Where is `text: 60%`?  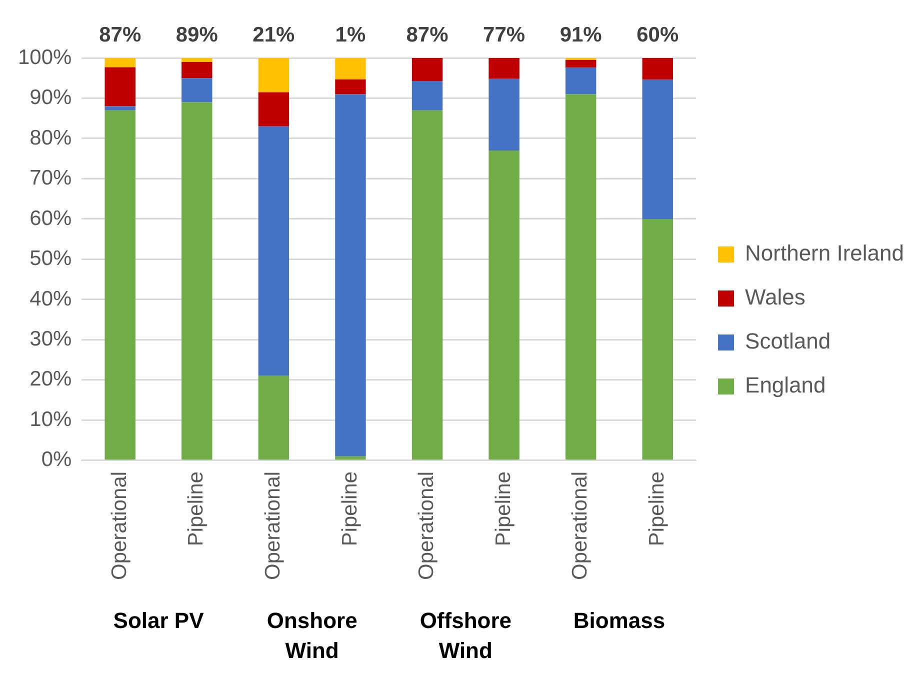 text: 60% is located at coordinates (657, 34).